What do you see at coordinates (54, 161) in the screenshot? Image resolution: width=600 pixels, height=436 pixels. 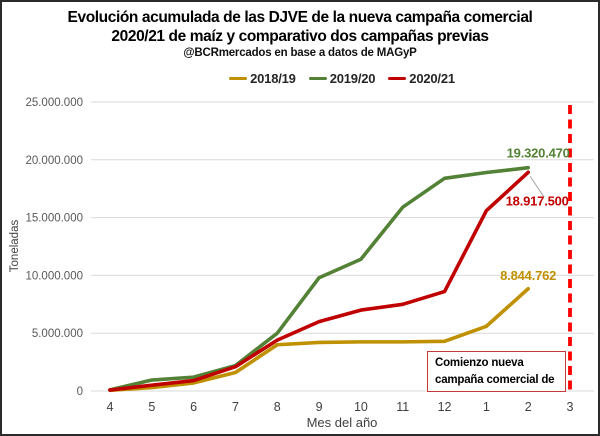 I see `y-tick-label: 20.000.000` at bounding box center [54, 161].